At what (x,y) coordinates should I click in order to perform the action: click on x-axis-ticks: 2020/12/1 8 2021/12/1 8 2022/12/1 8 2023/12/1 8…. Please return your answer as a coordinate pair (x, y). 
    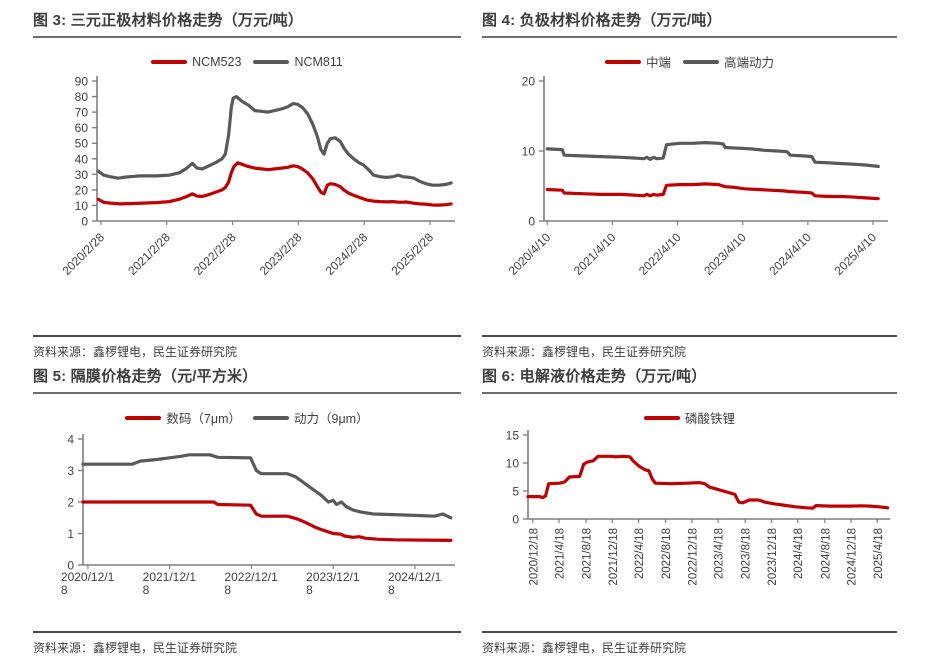
    Looking at the image, I should click on (251, 580).